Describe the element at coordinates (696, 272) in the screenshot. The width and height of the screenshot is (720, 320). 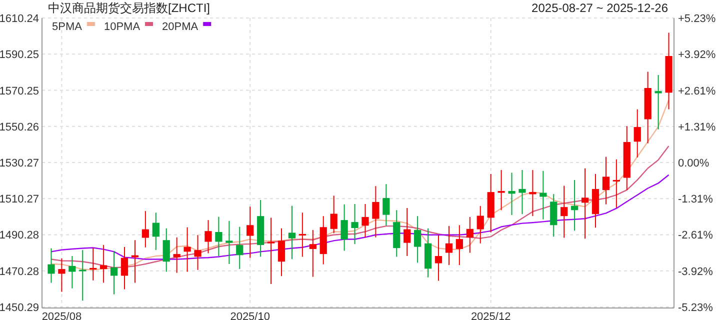
I see `y2-tick-label: -3.92%` at that location.